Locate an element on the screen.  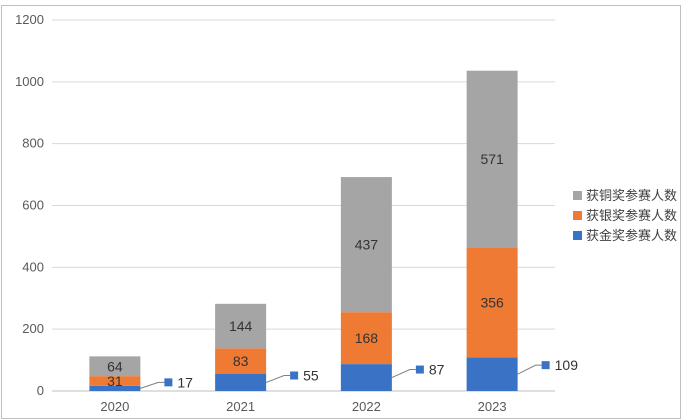
data-label-bronze-2020: 64 is located at coordinates (115, 366).